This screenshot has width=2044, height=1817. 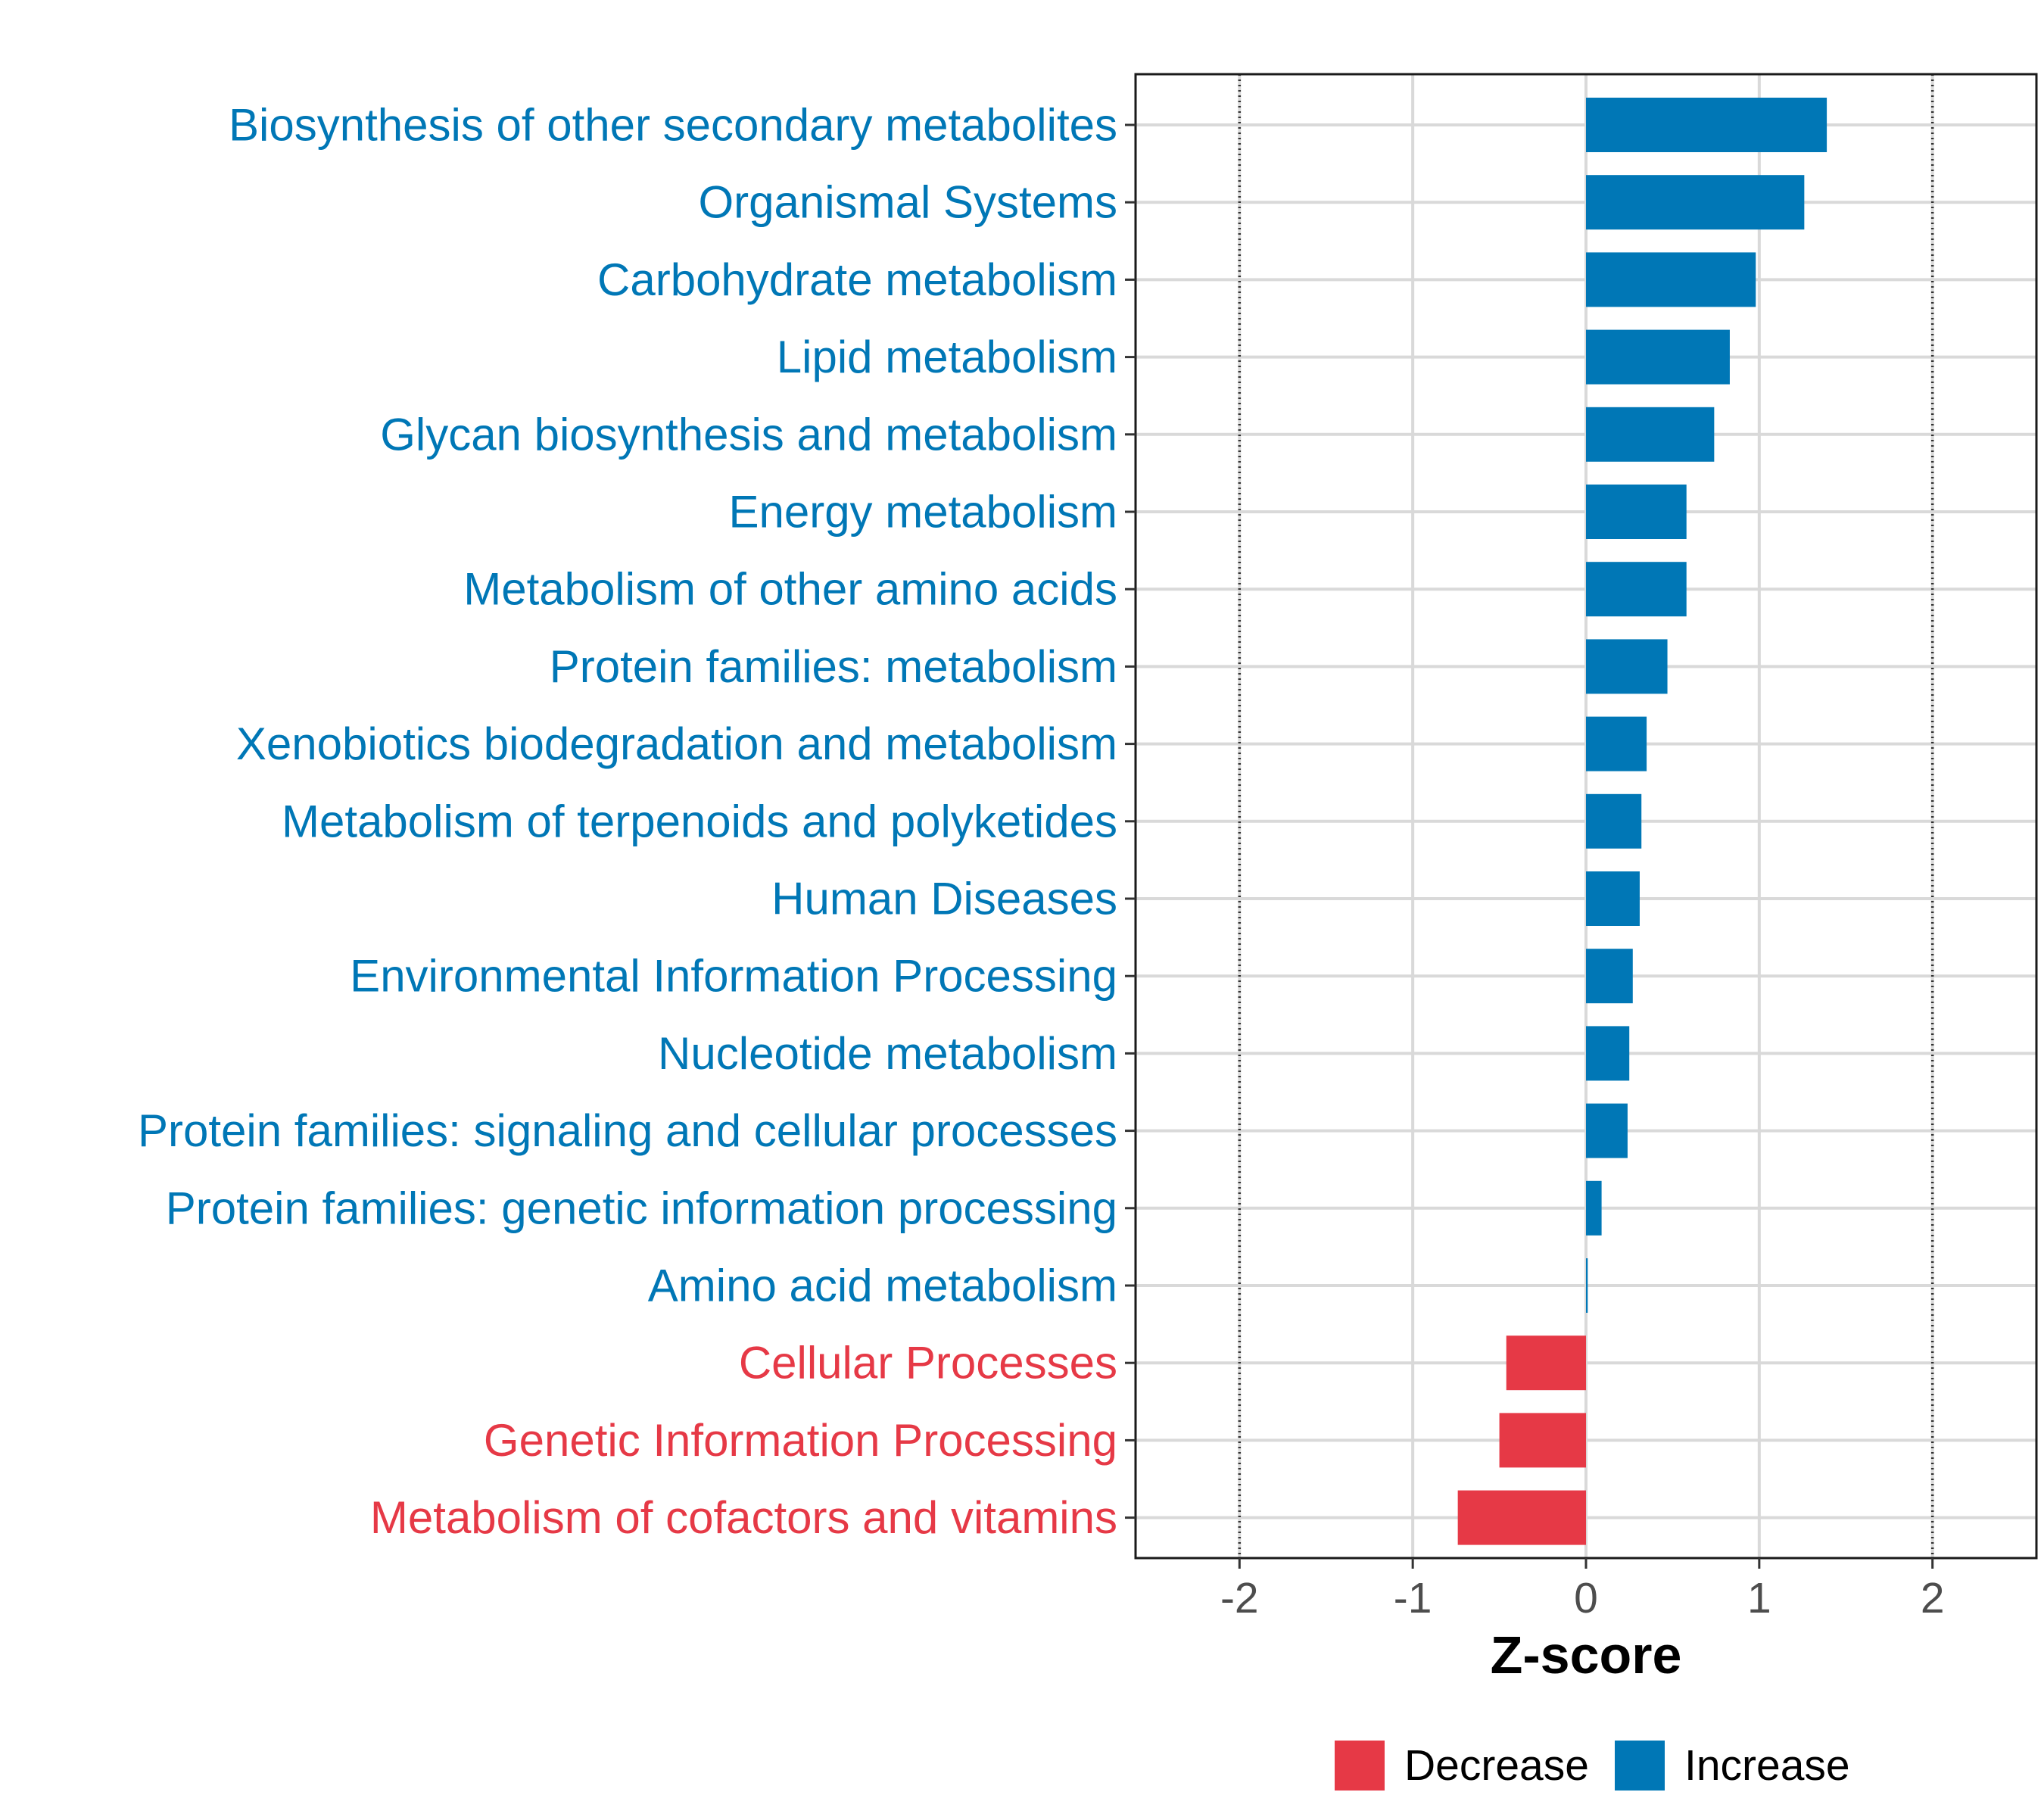 What do you see at coordinates (800, 1440) in the screenshot?
I see `y-tick-label: Genetic Information Processing` at bounding box center [800, 1440].